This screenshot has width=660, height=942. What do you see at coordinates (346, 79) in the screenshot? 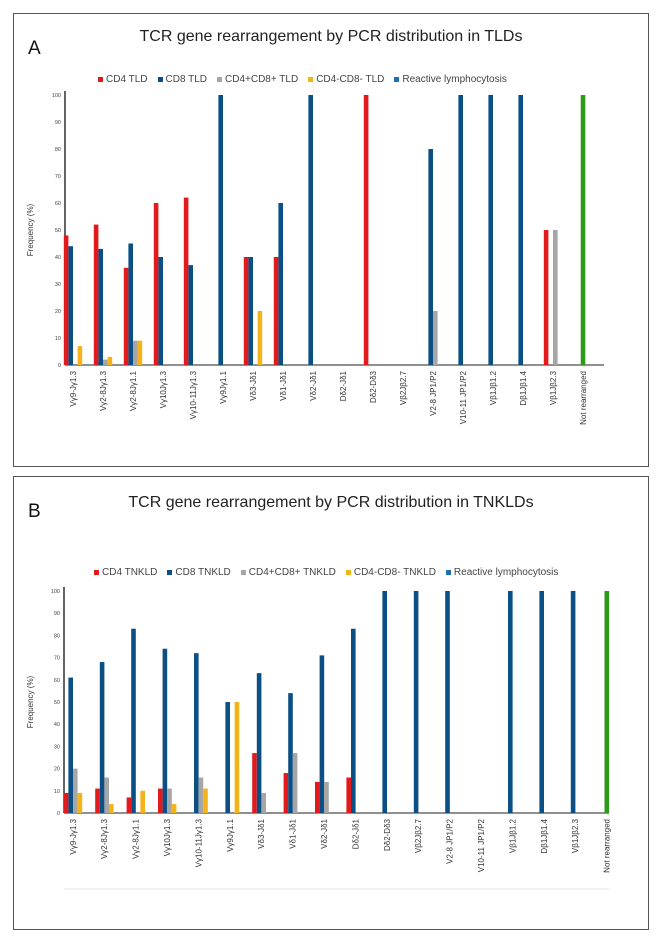
I see `legend-item-double-negative: CD4-CD8- TLD` at bounding box center [346, 79].